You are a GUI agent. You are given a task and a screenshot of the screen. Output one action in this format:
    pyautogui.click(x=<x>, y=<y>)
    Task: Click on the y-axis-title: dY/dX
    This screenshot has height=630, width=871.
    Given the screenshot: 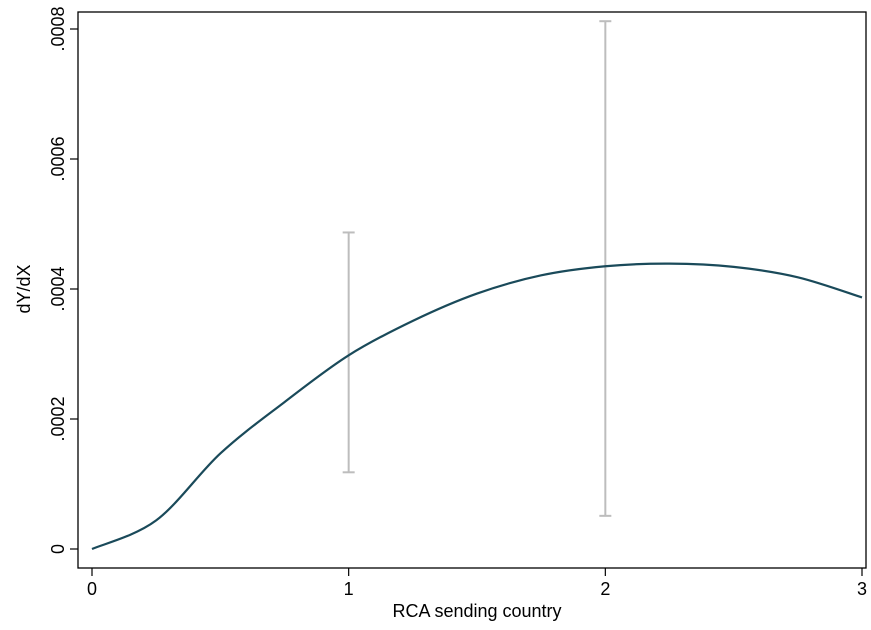 What is the action you would take?
    pyautogui.click(x=24, y=288)
    